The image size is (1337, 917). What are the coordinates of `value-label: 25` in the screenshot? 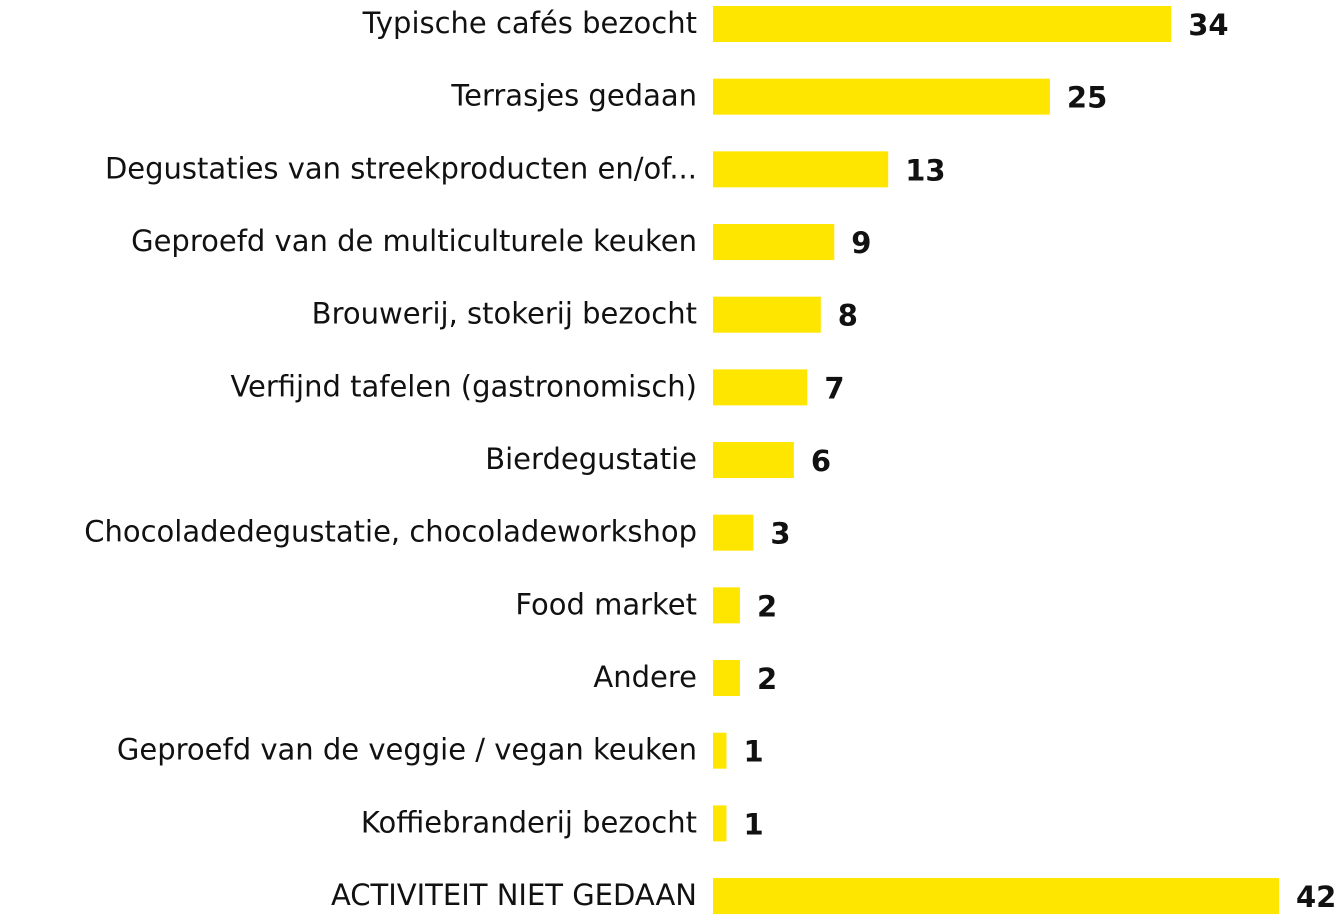 It's located at (1087, 98).